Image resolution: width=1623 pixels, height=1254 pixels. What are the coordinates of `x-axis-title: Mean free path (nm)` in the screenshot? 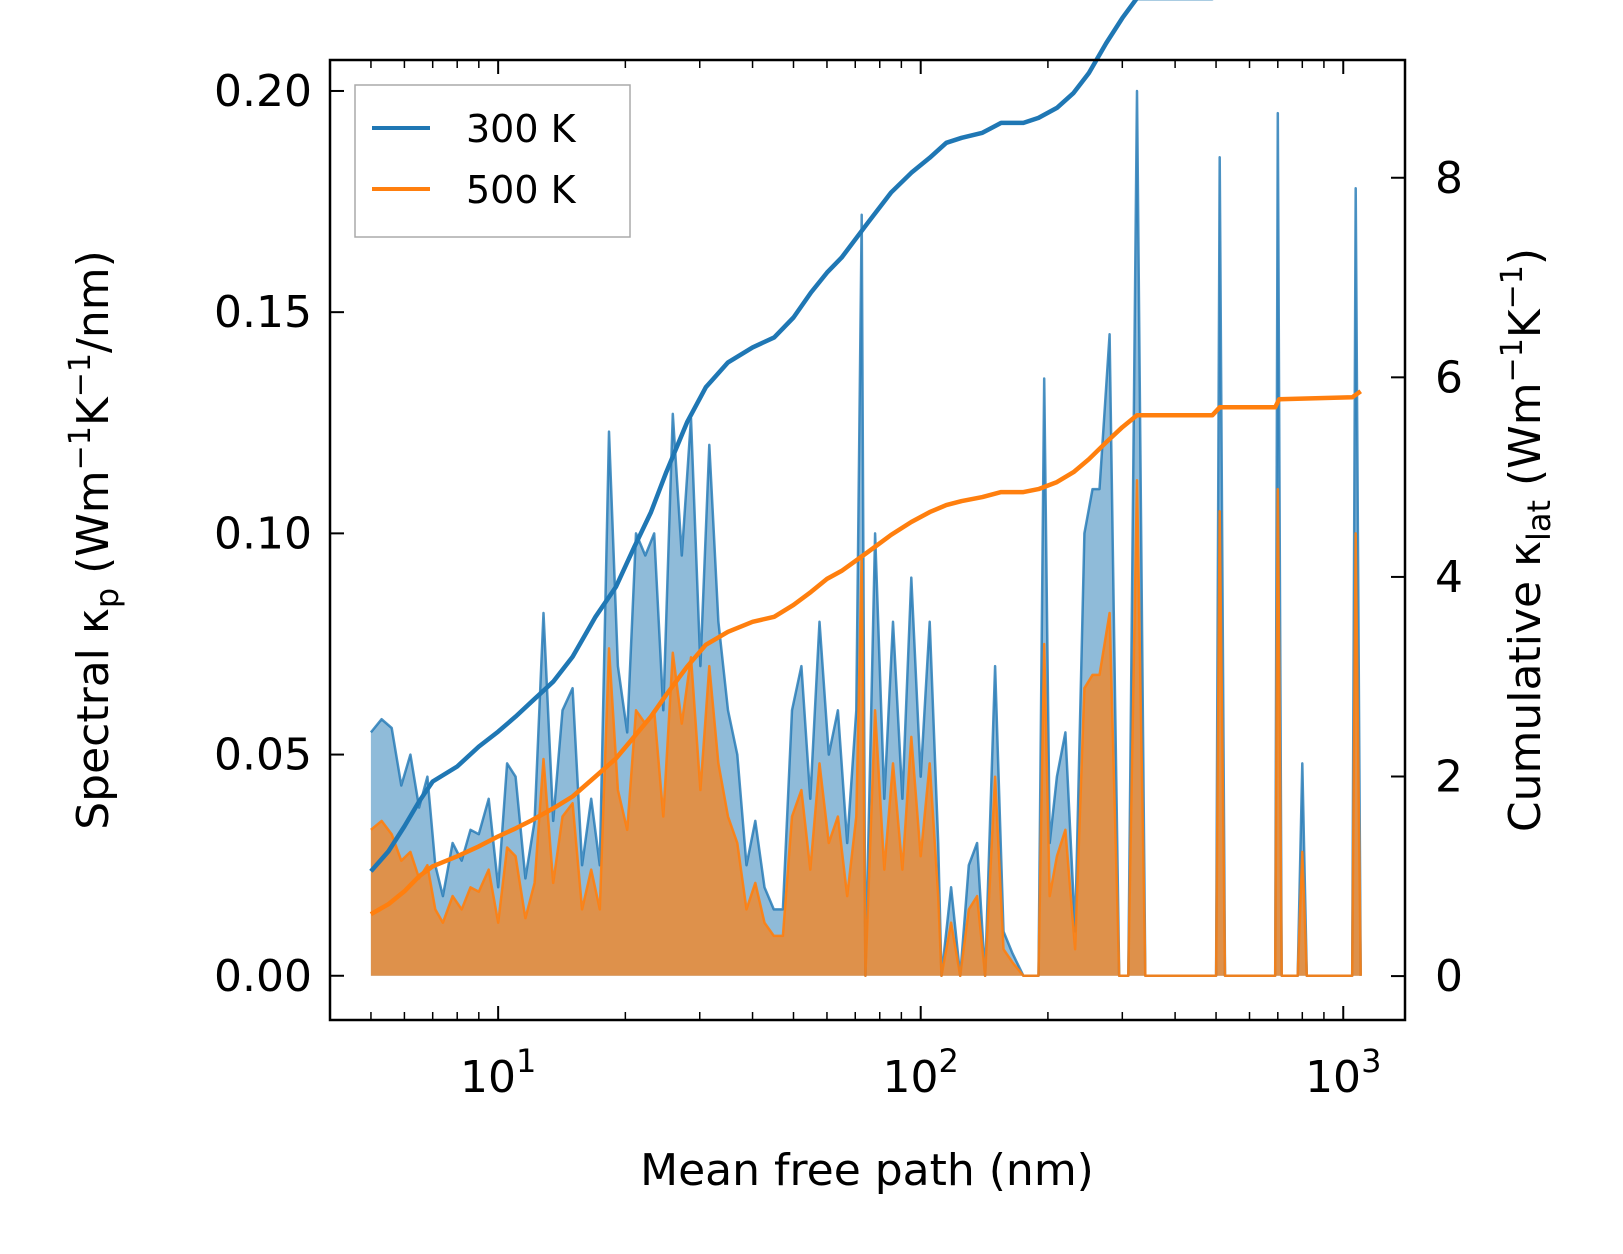 It's located at (867, 1170).